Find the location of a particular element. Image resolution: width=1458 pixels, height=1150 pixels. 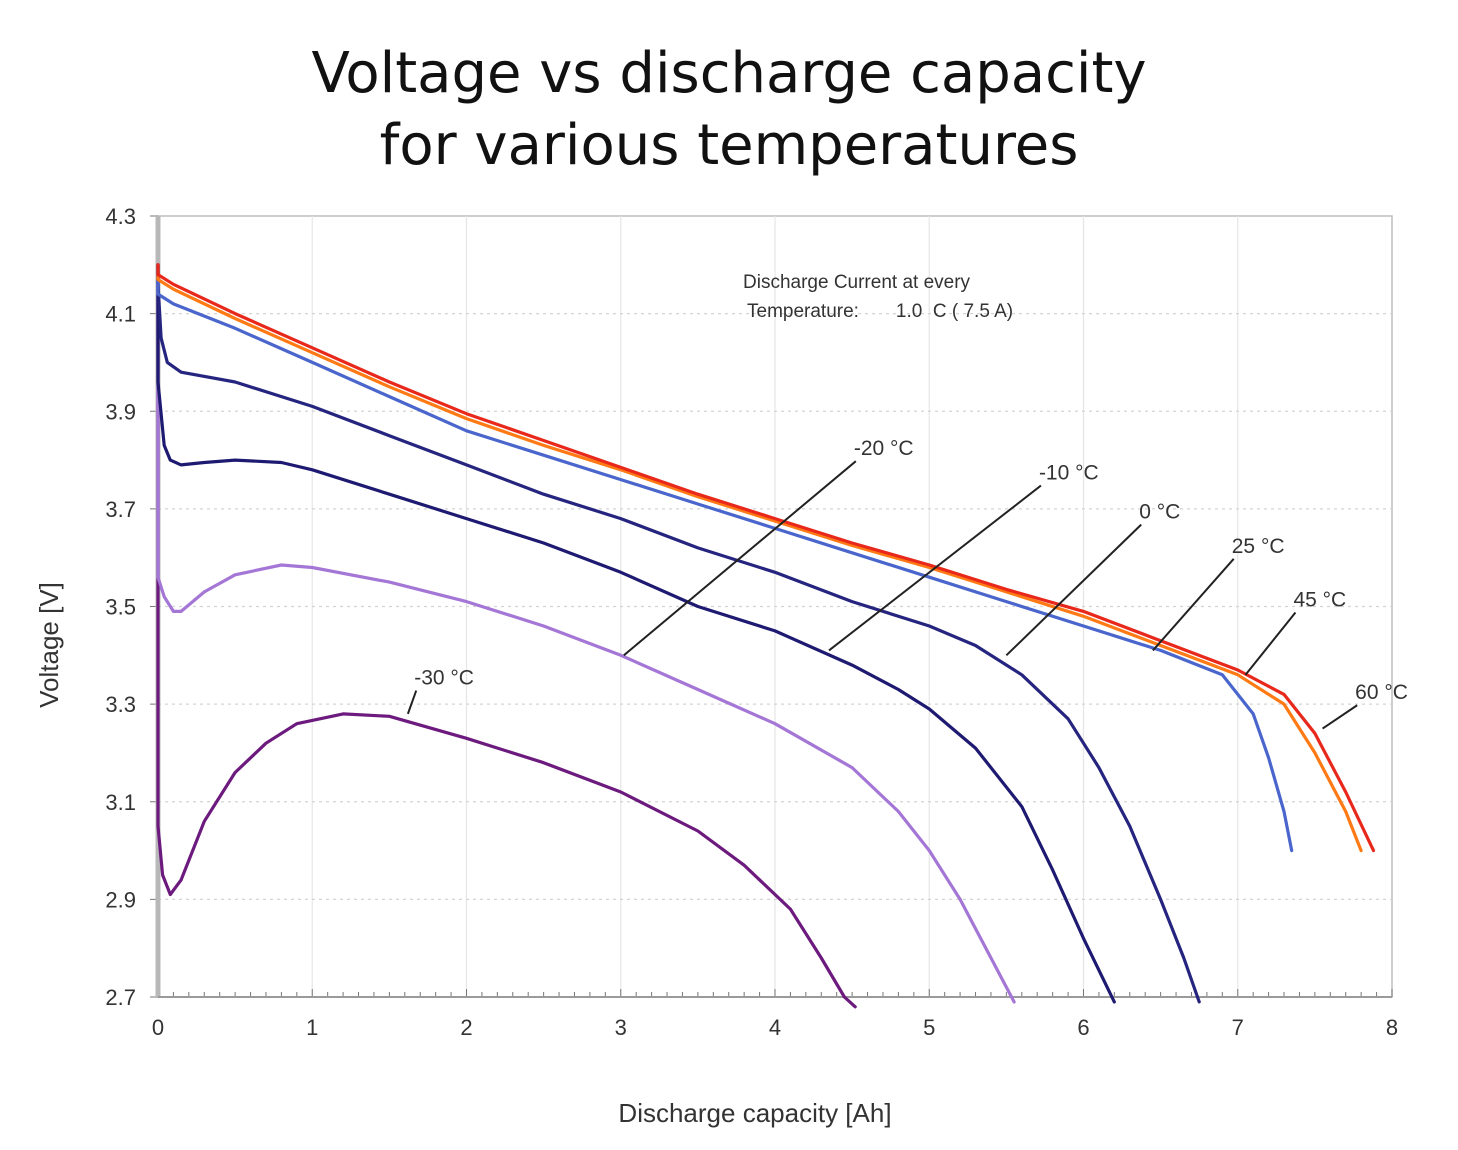

y-tick-label: 2.9 is located at coordinates (120, 899).